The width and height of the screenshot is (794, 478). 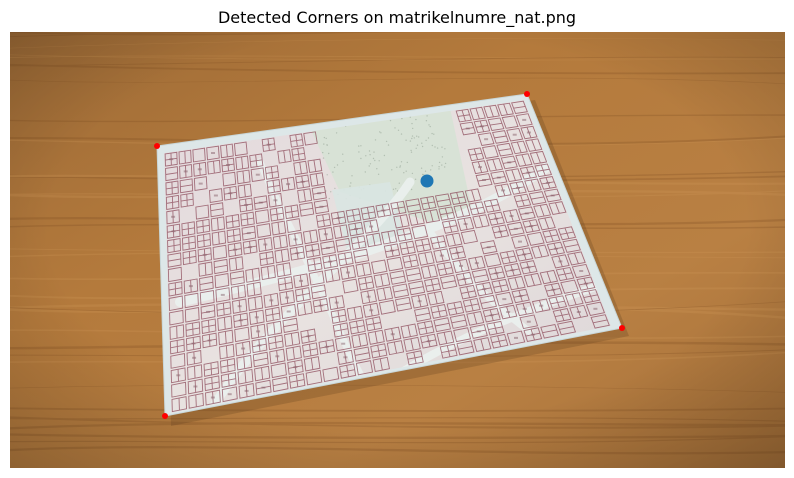 What do you see at coordinates (427, 181) in the screenshot?
I see `centroid-marker` at bounding box center [427, 181].